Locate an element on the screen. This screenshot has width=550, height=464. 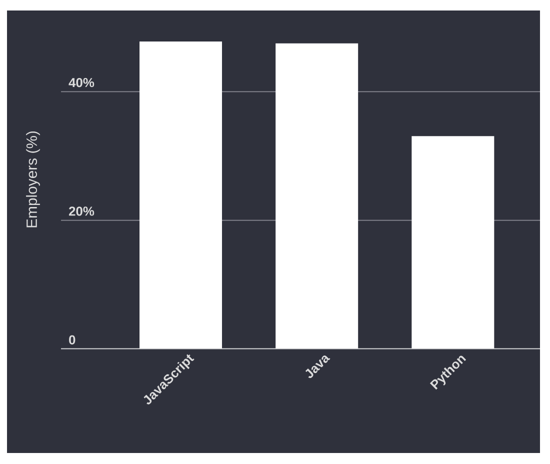
y-axis-title: Employers (%) is located at coordinates (33, 179).